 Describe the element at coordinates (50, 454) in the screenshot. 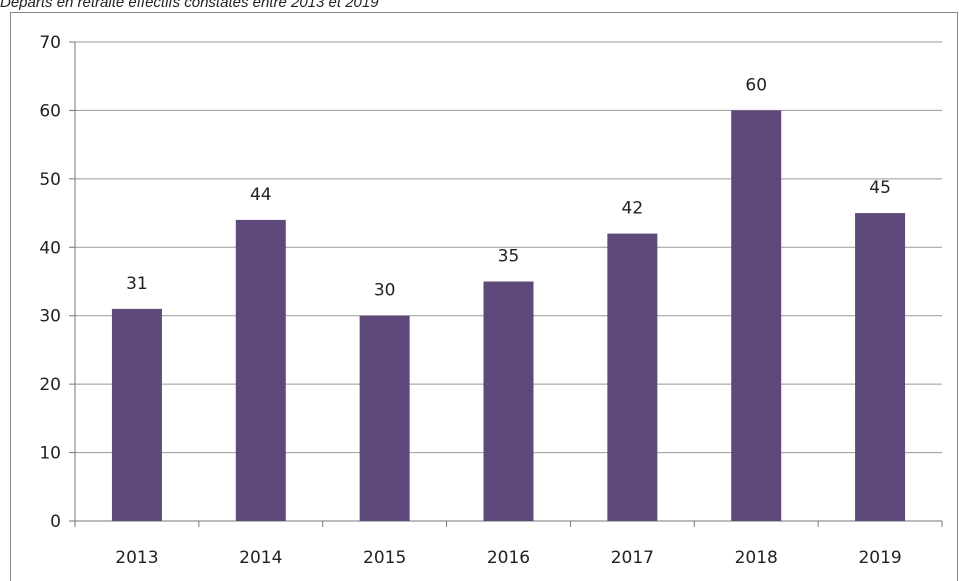

I see `y-tick-label: 10` at that location.